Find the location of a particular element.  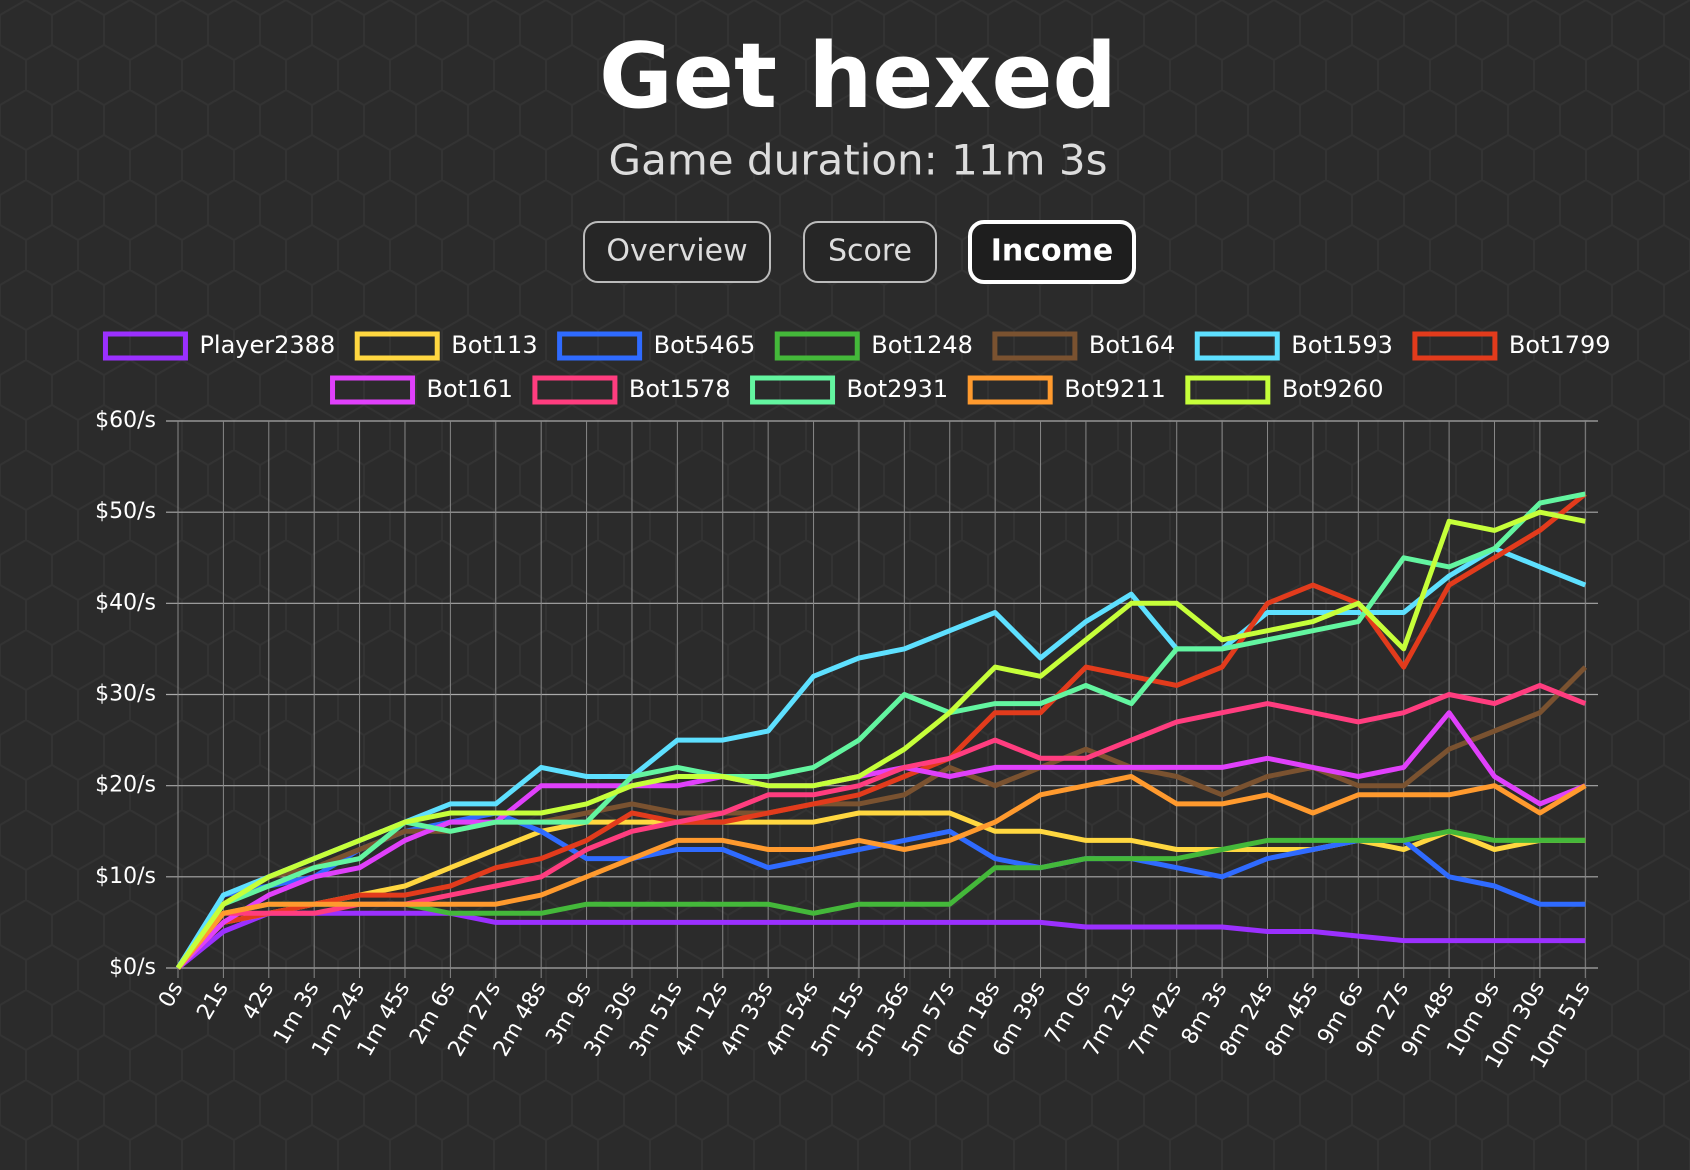

subtitle: Game duration: 11m 3s is located at coordinates (858, 160).